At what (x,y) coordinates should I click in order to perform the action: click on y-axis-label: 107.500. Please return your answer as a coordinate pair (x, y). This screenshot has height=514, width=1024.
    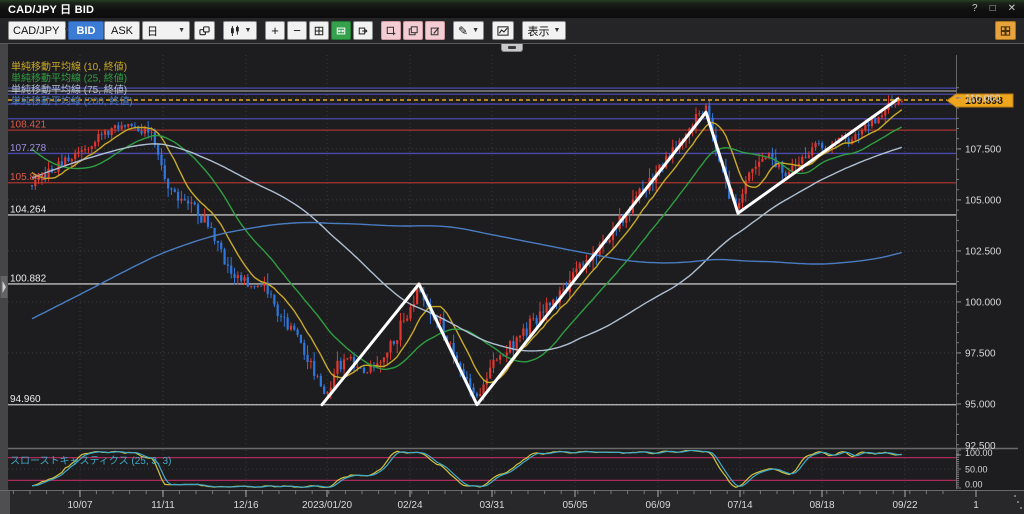
    Looking at the image, I should click on (983, 149).